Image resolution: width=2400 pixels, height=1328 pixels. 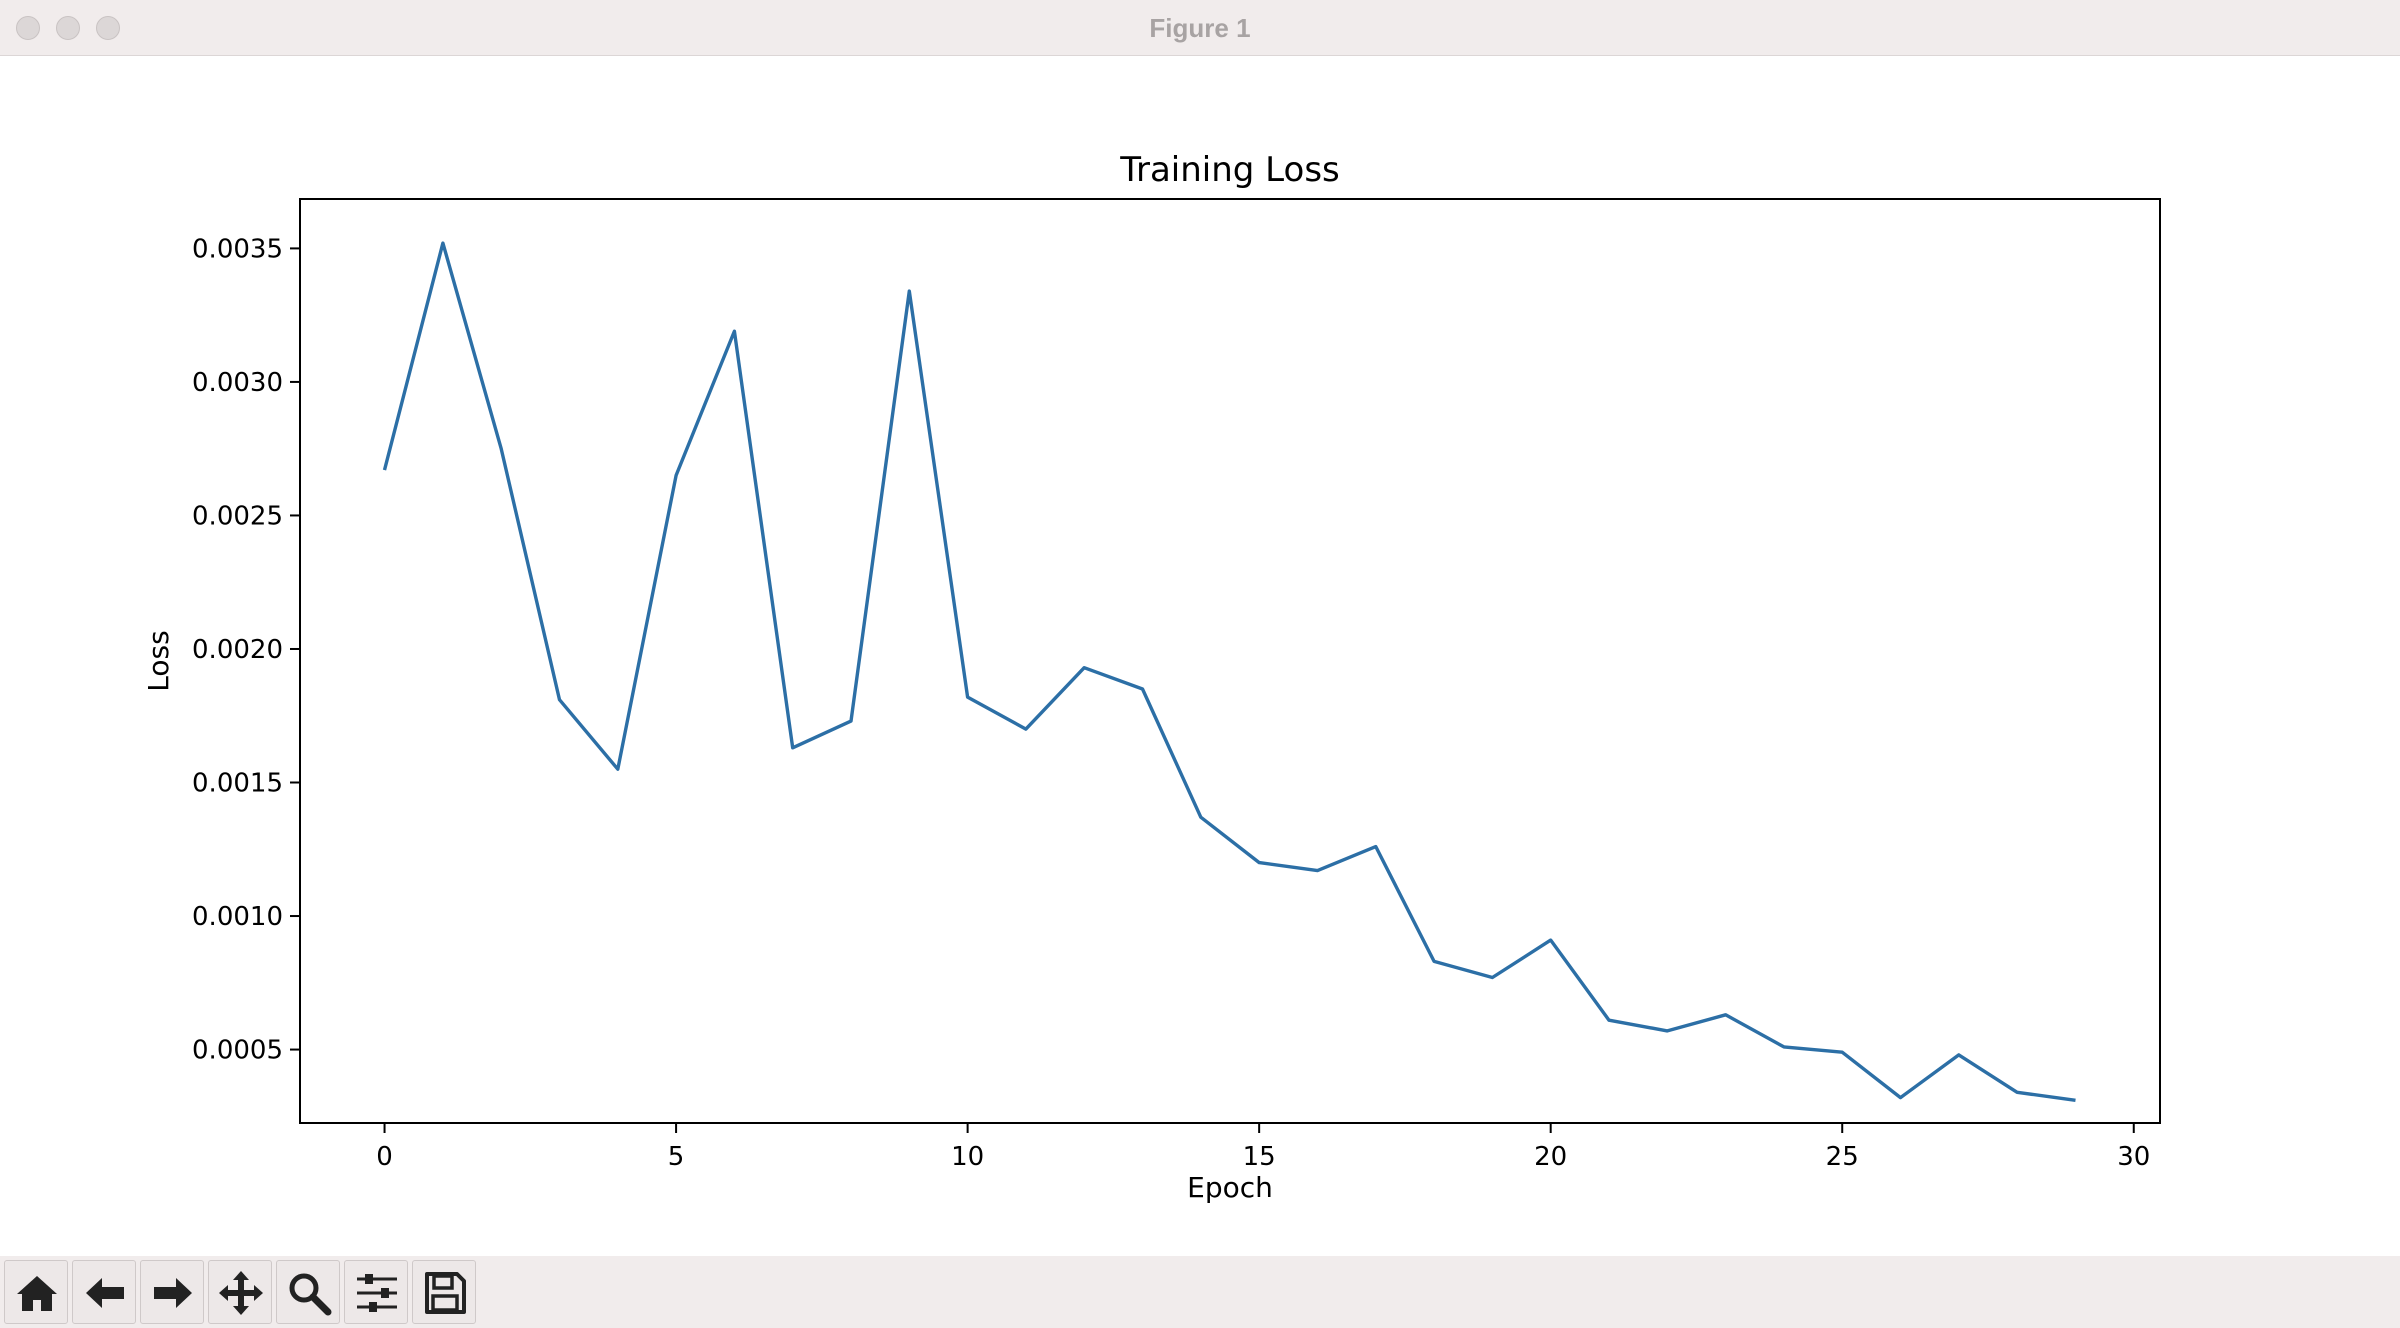 I want to click on y-tick-label: 0.0015, so click(x=237, y=784).